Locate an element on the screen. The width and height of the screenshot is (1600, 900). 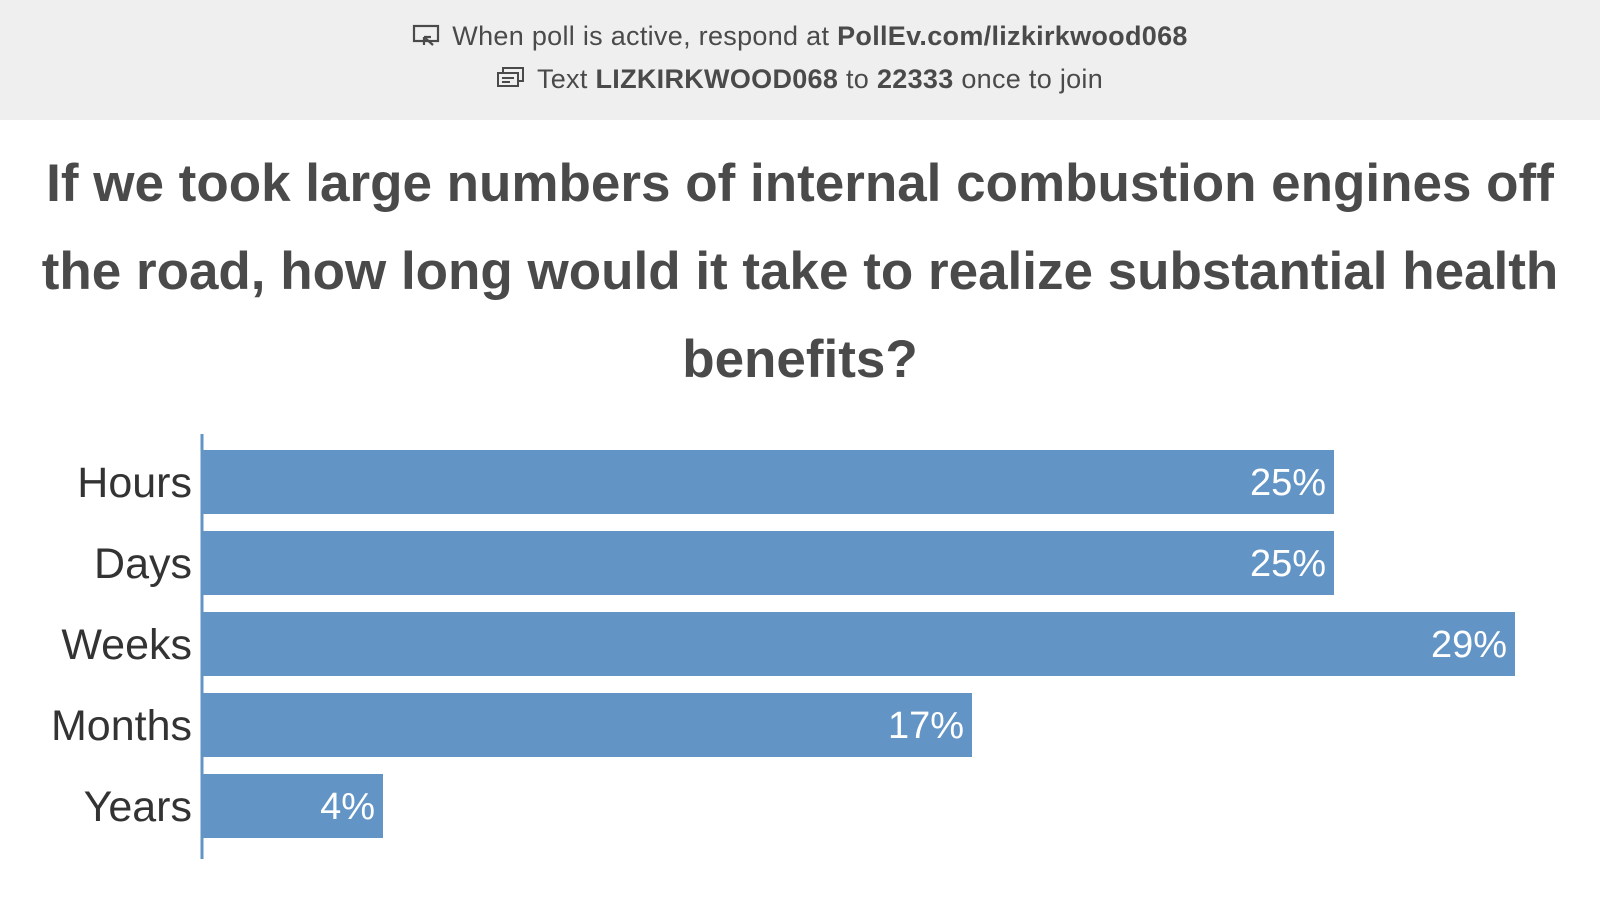
value-label-months: 17% is located at coordinates (926, 726).